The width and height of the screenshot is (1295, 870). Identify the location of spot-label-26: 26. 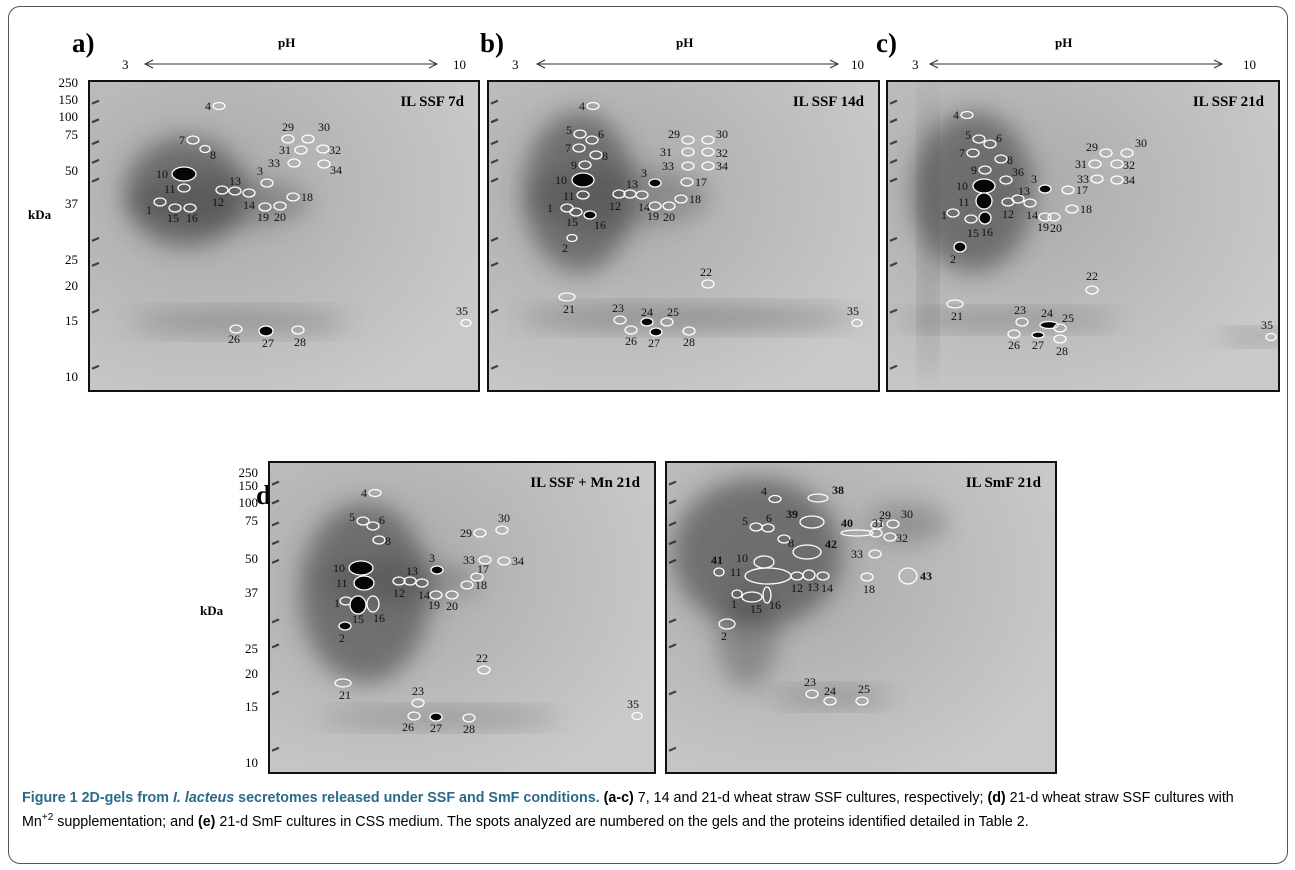
(1014, 345).